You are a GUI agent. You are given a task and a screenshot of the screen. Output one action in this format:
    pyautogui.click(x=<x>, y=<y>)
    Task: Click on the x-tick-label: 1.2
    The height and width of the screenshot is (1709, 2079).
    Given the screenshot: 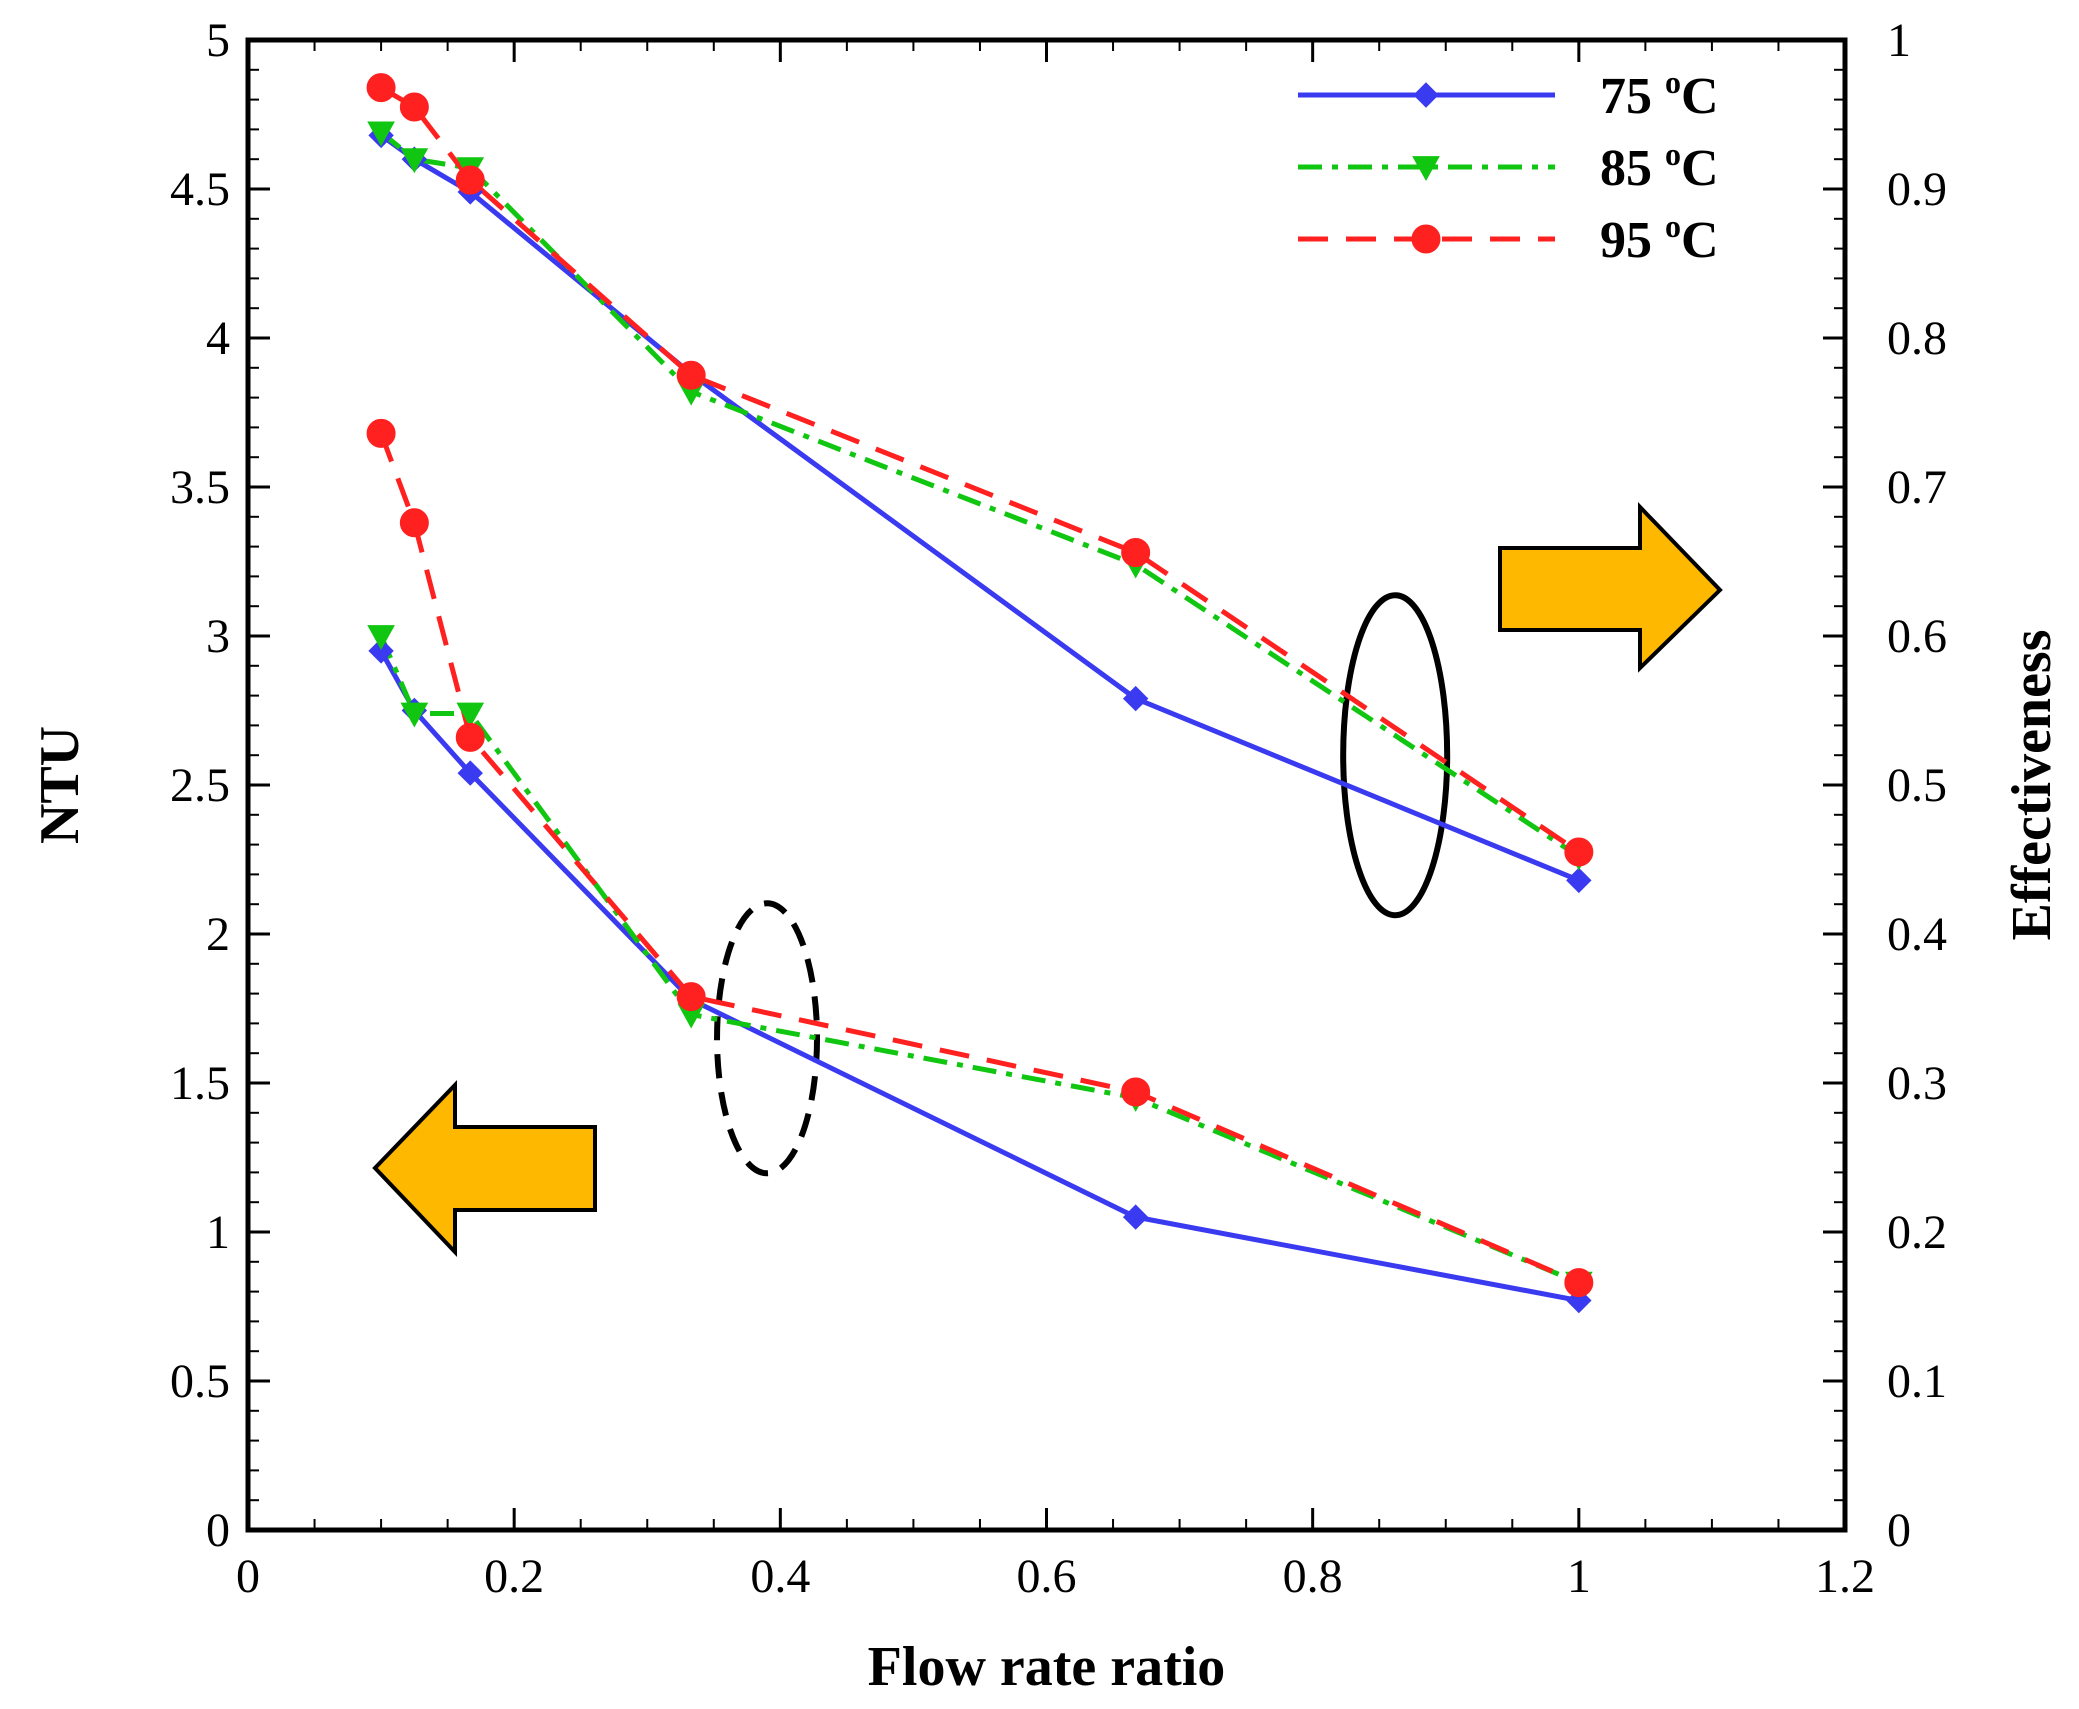 What is the action you would take?
    pyautogui.click(x=1845, y=1576)
    